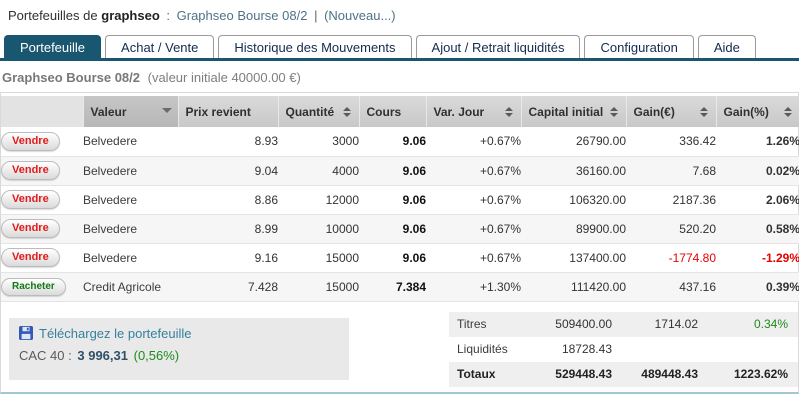  What do you see at coordinates (228, 287) in the screenshot?
I see `cell-prix-revient: 7.428` at bounding box center [228, 287].